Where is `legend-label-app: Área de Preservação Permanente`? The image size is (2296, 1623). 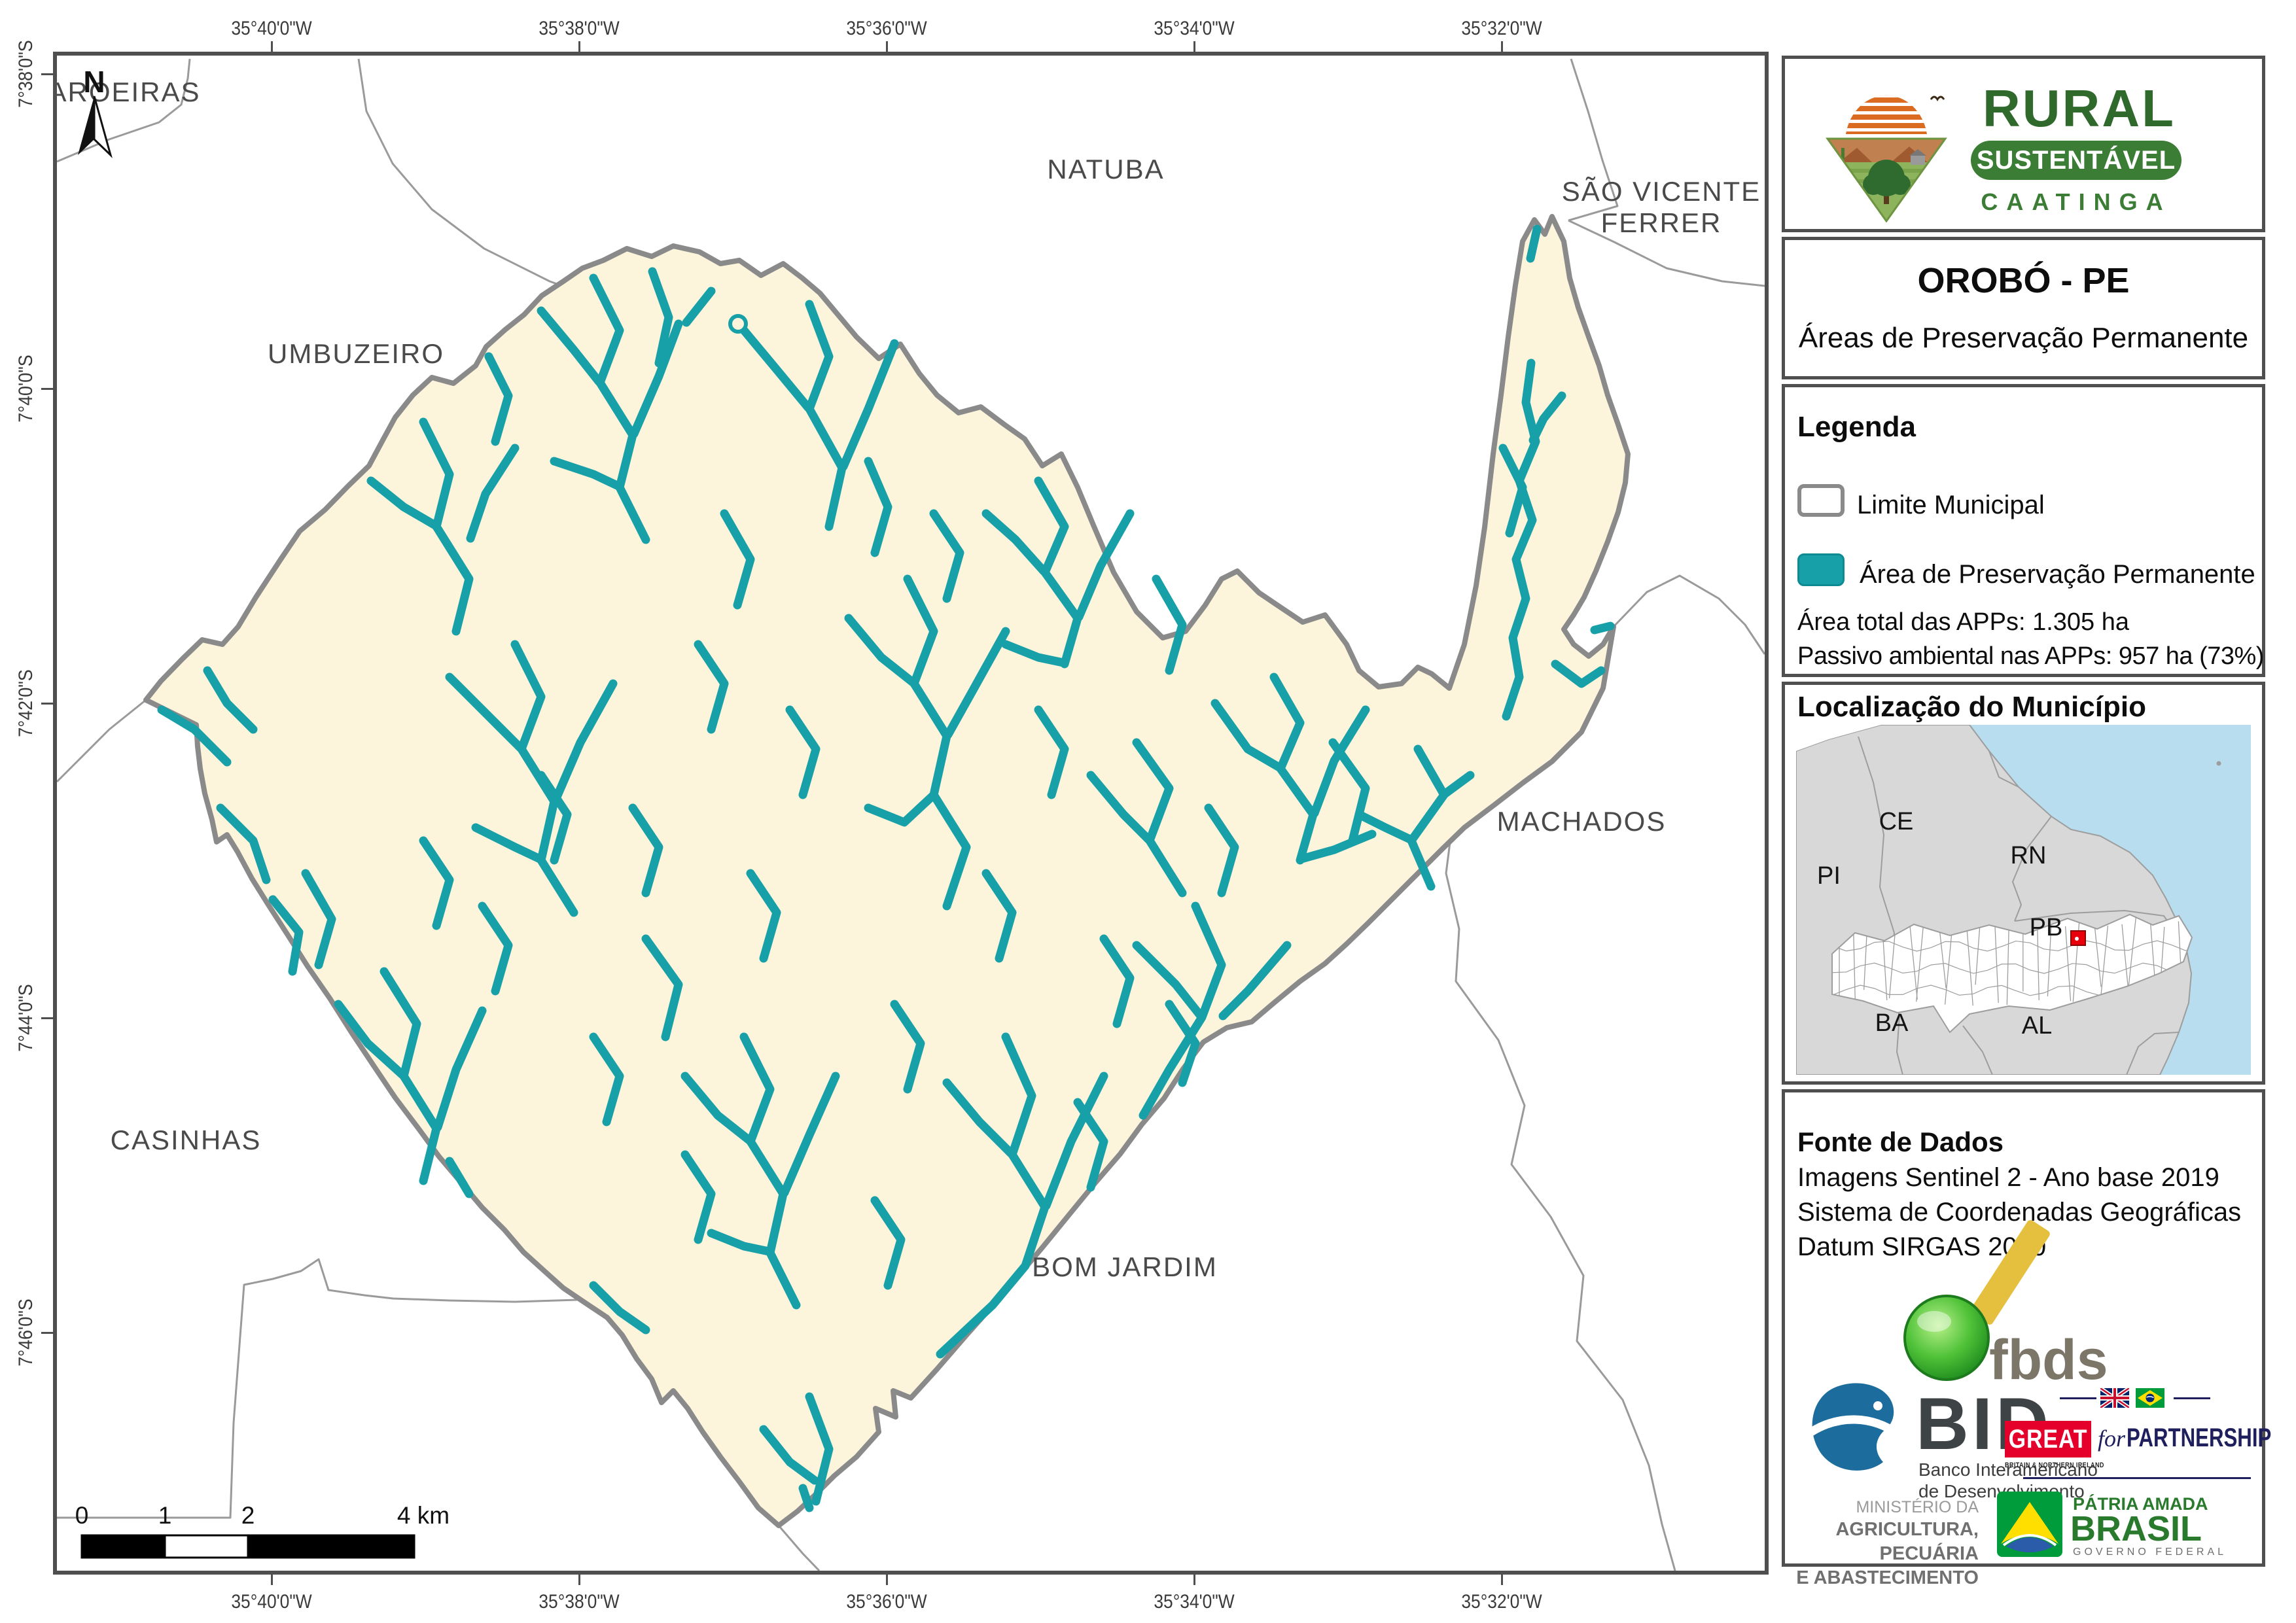 legend-label-app: Área de Preservação Permanente is located at coordinates (2057, 575).